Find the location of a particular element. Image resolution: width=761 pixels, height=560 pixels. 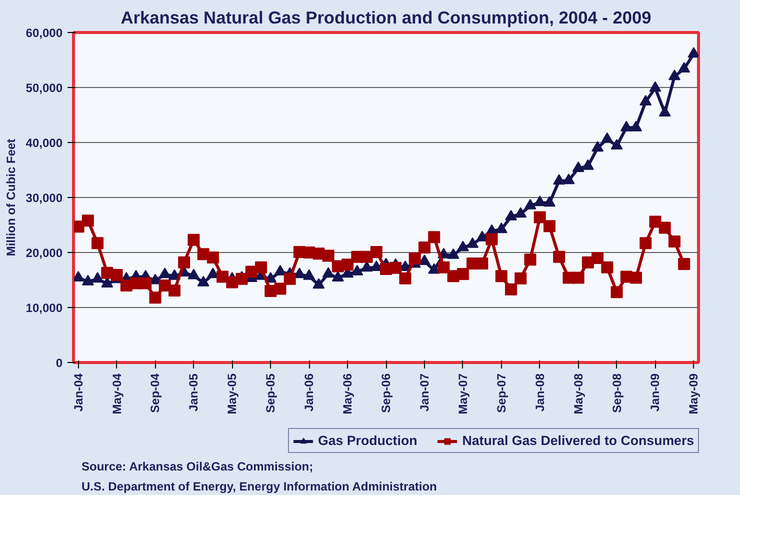

y-tick-label: 50,000 is located at coordinates (44, 88).